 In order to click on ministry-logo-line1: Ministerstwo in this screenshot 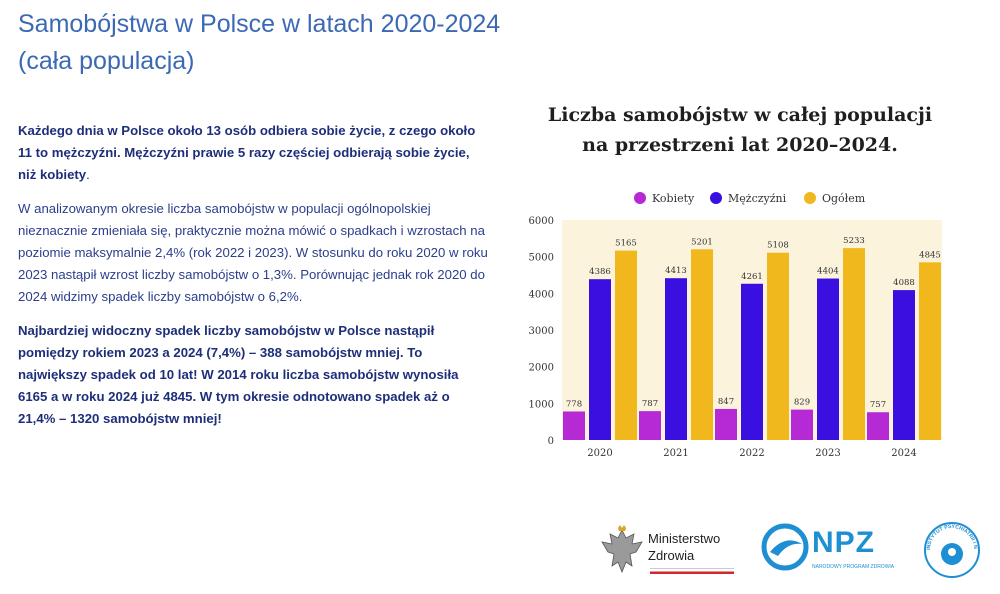, I will do `click(684, 538)`.